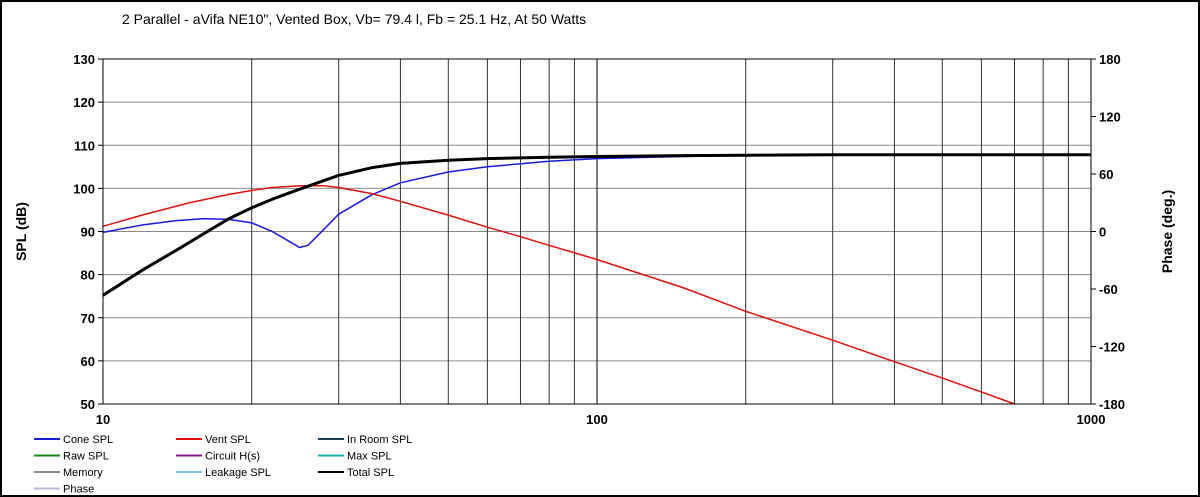 This screenshot has height=497, width=1200. Describe the element at coordinates (83, 473) in the screenshot. I see `legend-label: Memory` at that location.